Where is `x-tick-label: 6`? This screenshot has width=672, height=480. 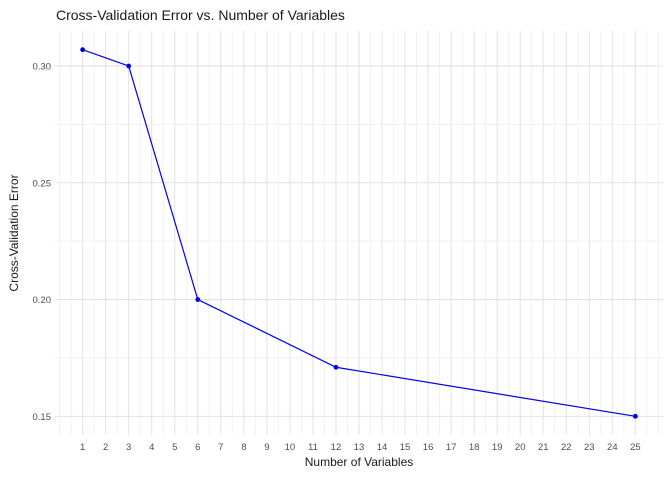
x-tick-label: 6 is located at coordinates (197, 447).